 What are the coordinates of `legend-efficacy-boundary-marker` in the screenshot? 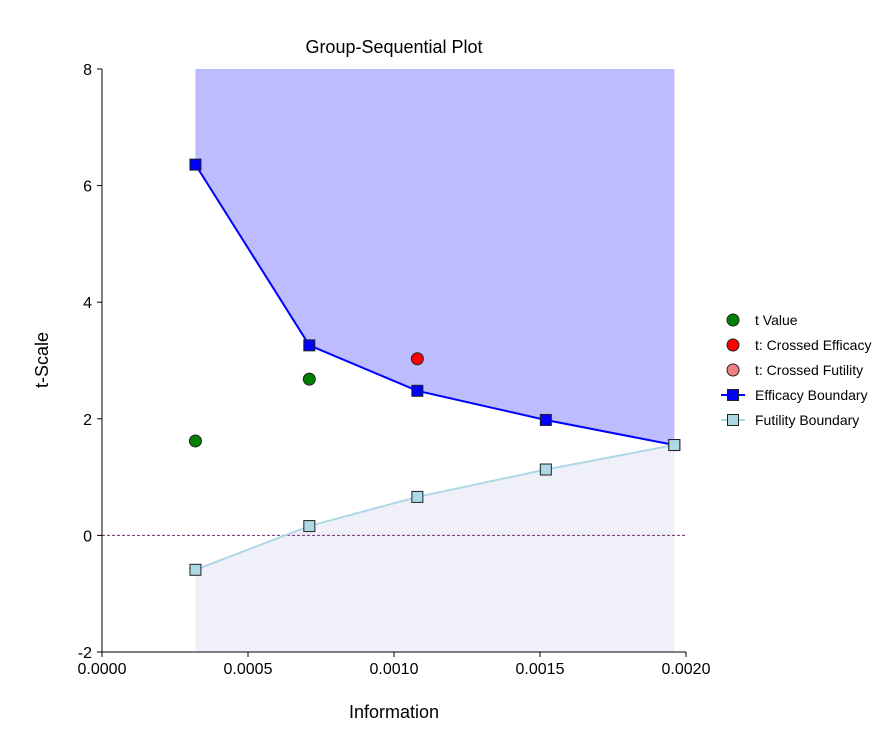 It's located at (733, 395).